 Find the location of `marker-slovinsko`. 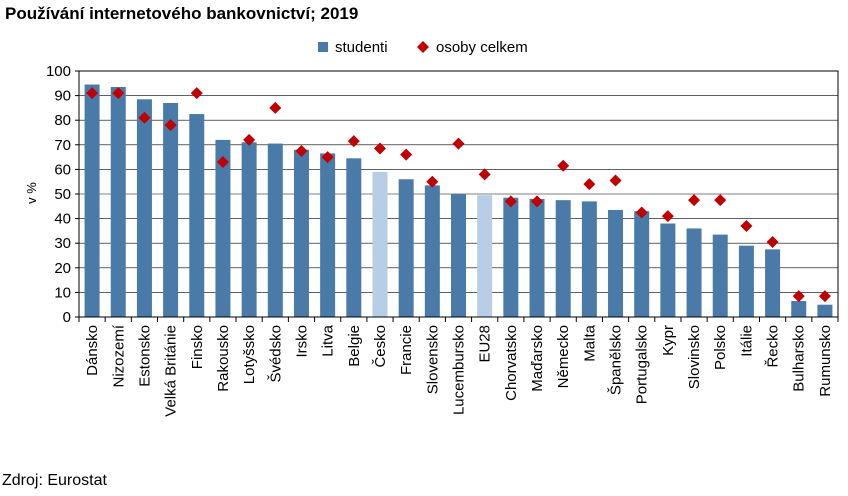

marker-slovinsko is located at coordinates (694, 200).